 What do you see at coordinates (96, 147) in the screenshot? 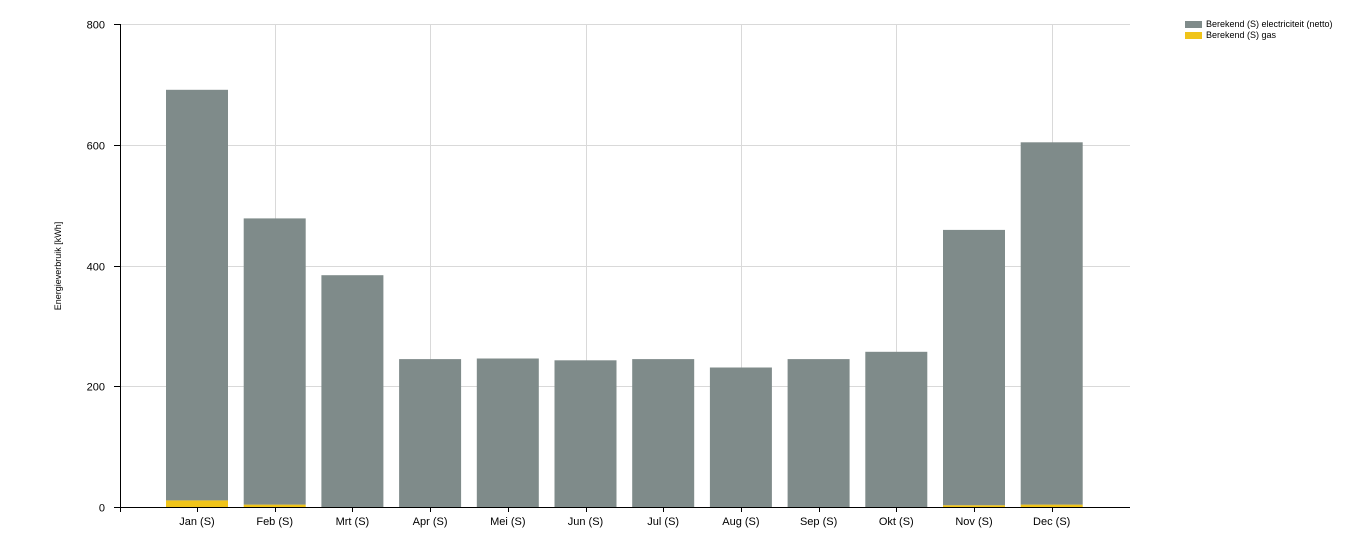
I see `y-tick-label: 600` at bounding box center [96, 147].